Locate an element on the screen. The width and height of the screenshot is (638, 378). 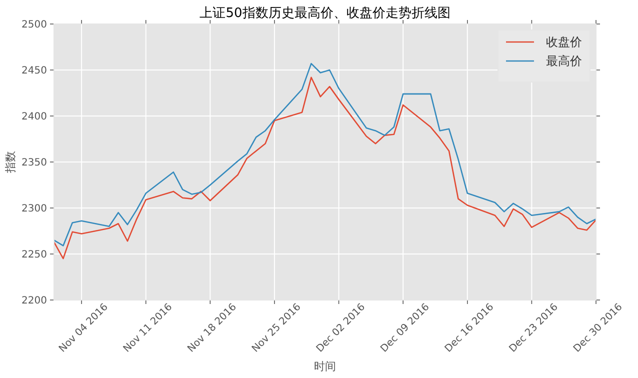
y-axis-title: 指数 is located at coordinates (10, 162).